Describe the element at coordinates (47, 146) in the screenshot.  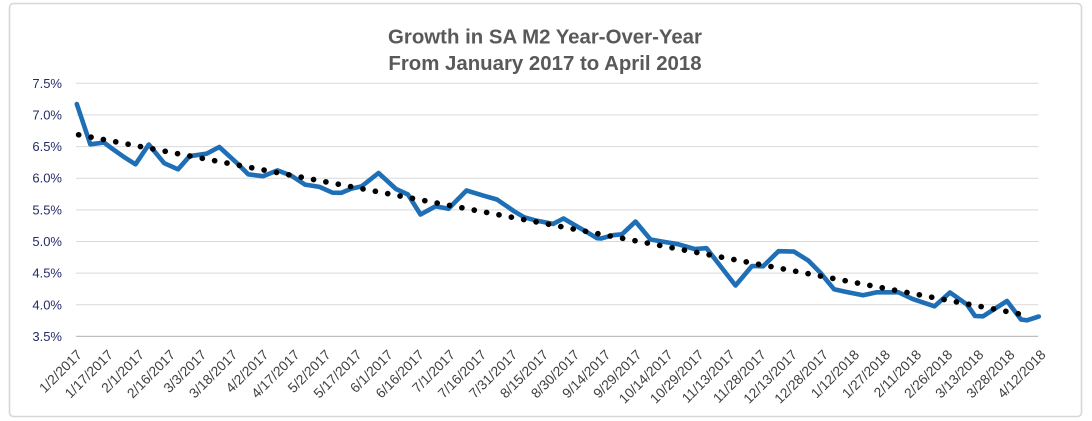
I see `svg-text: 6.5%` at that location.